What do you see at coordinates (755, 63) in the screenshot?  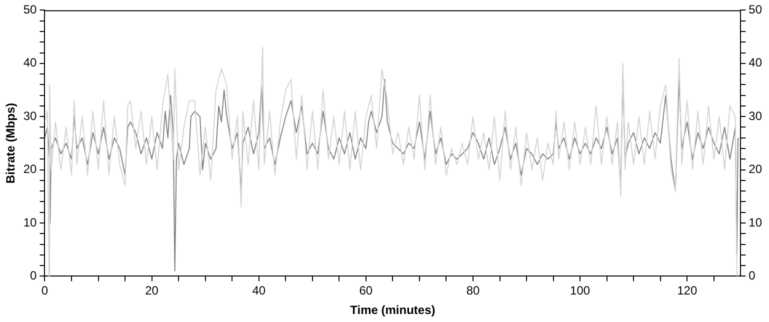 I see `y2-tick-label: 40` at bounding box center [755, 63].